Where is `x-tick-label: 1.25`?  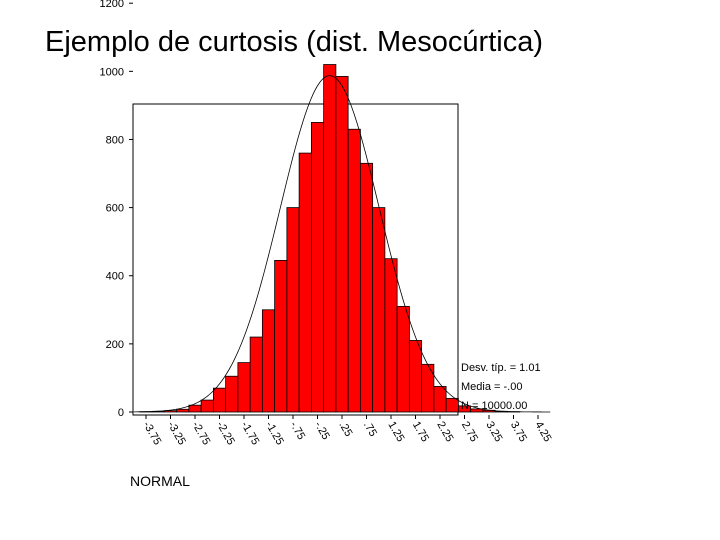 x-tick-label: 1.25 is located at coordinates (395, 432).